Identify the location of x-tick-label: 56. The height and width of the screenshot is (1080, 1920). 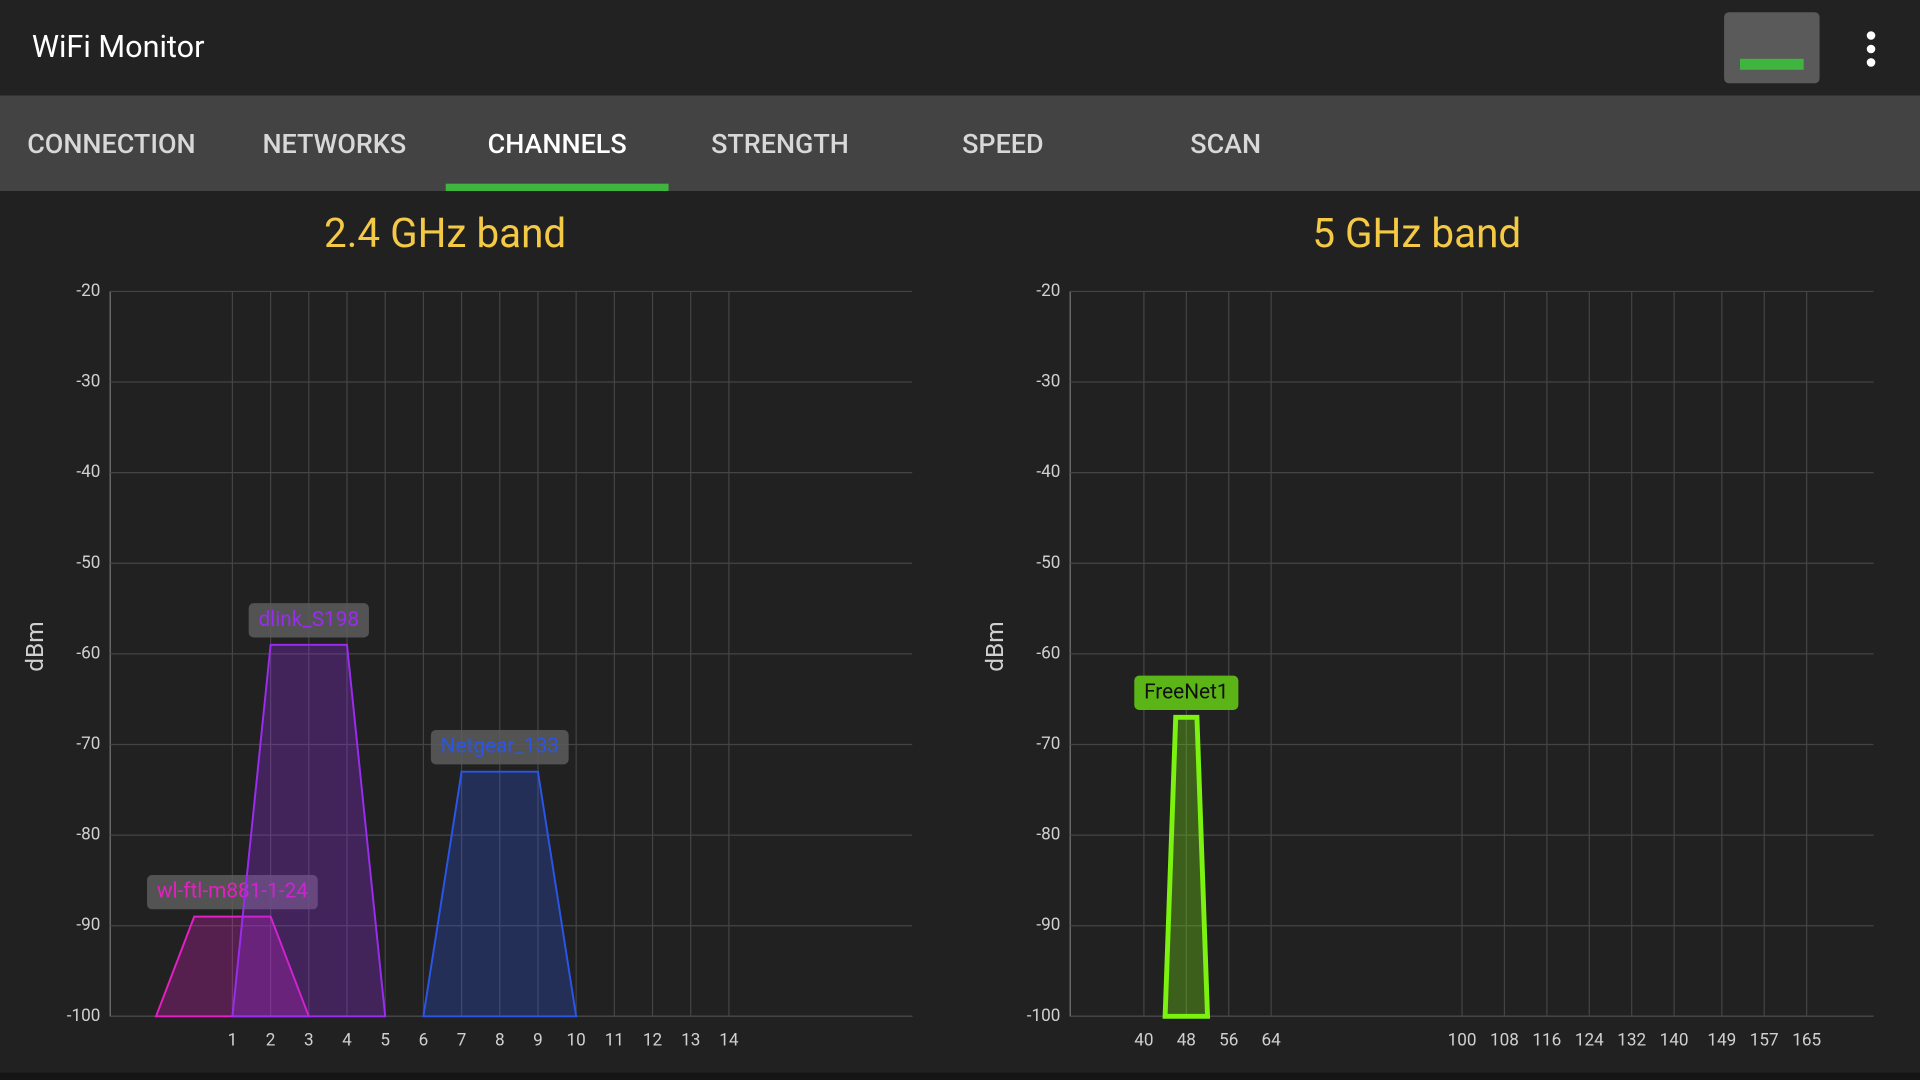
(1228, 1040).